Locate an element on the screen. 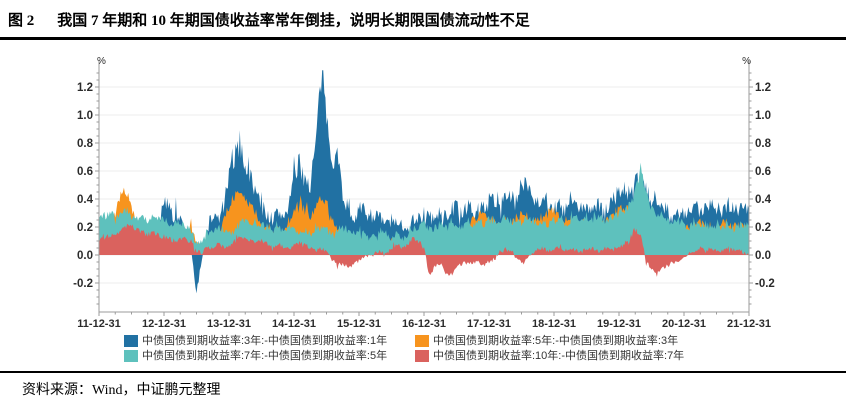  svg-text: 14-12-31 is located at coordinates (294, 324).